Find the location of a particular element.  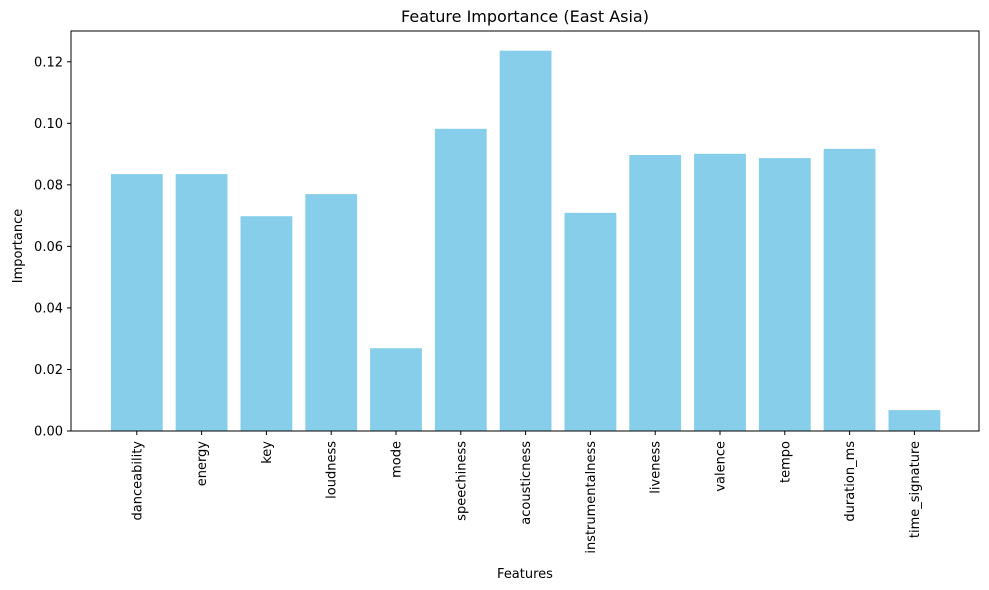

x-tick-label: time_signature is located at coordinates (915, 489).